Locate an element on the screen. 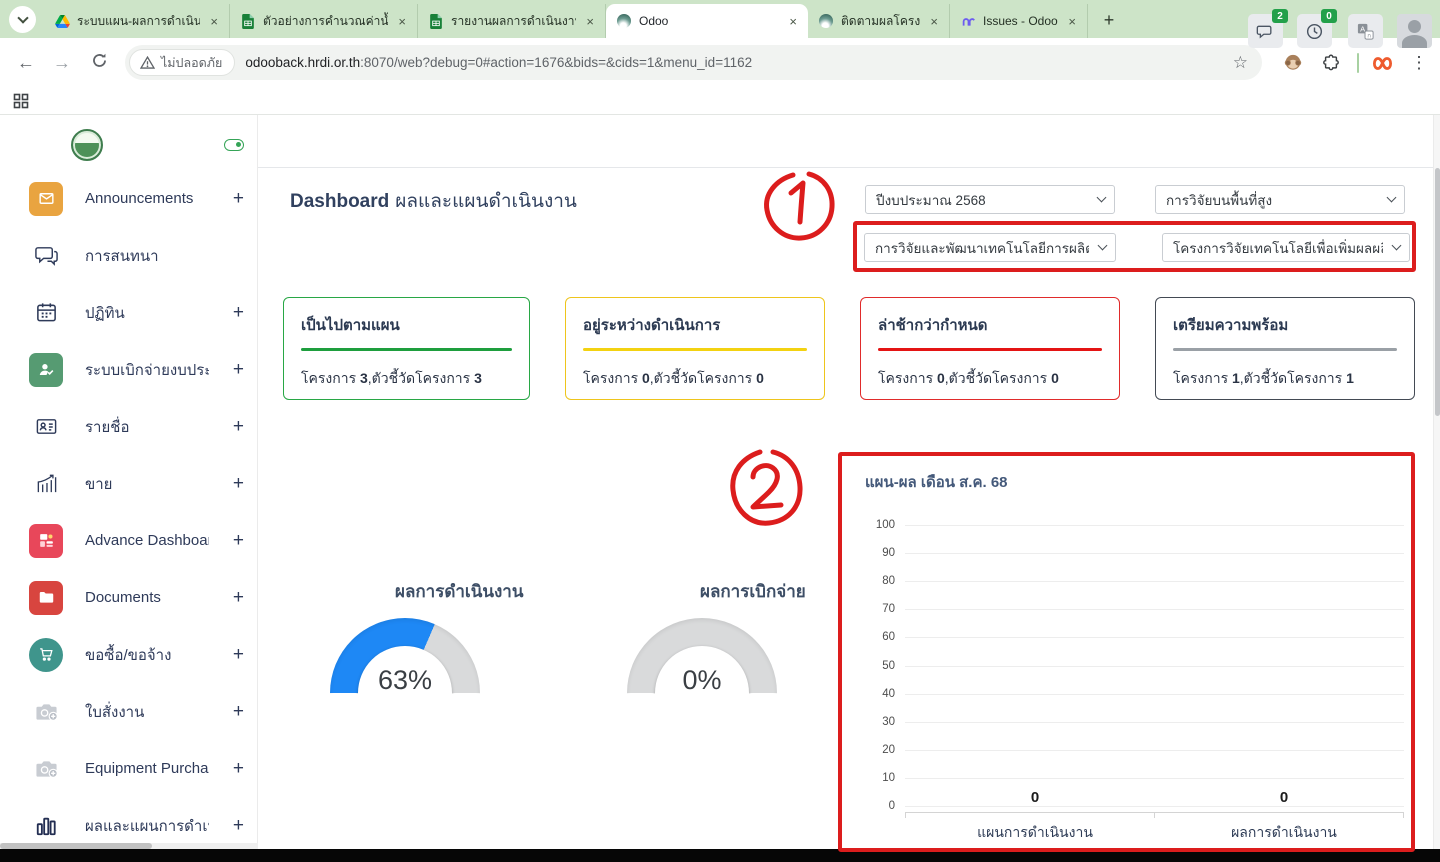  sidebar-item-advdash: Advance Dashboard + is located at coordinates (129, 540).